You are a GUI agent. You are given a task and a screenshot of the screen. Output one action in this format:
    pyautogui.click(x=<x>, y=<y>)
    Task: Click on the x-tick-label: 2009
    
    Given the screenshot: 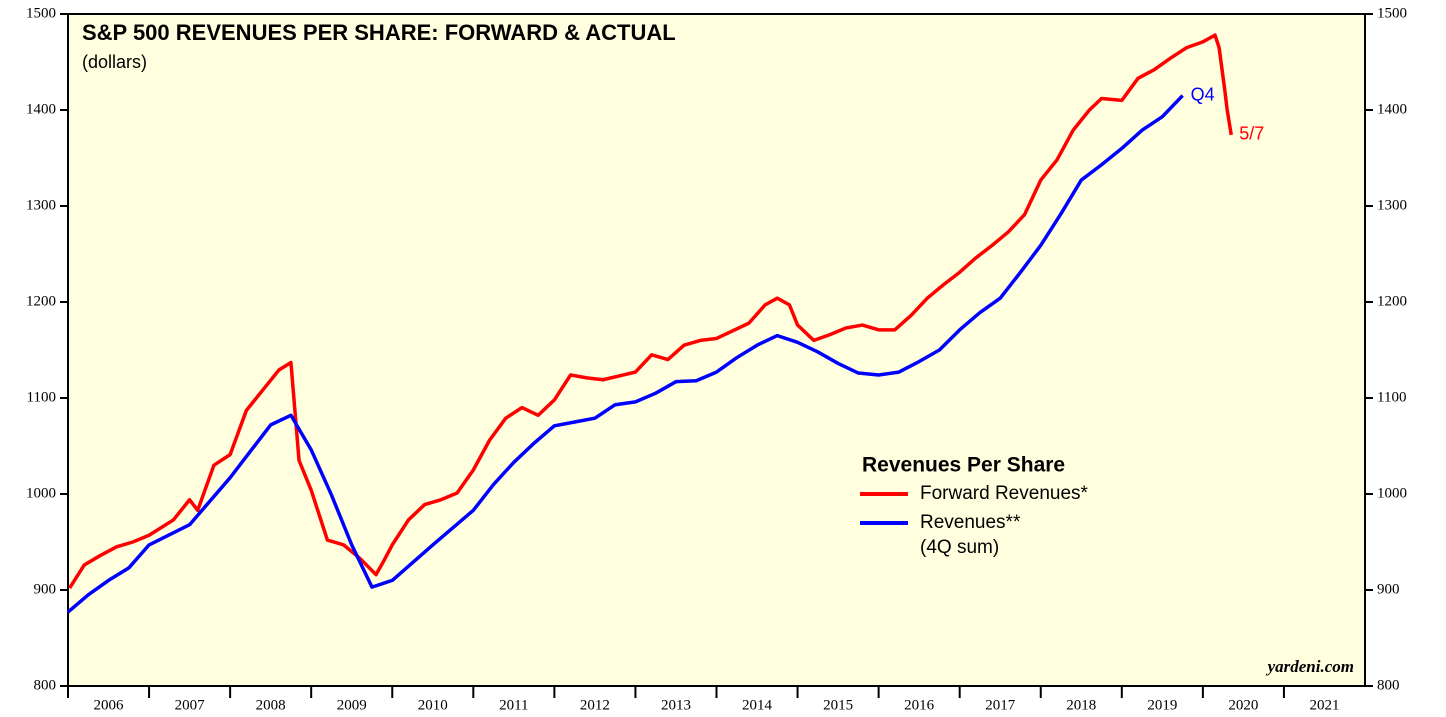 What is the action you would take?
    pyautogui.click(x=352, y=705)
    